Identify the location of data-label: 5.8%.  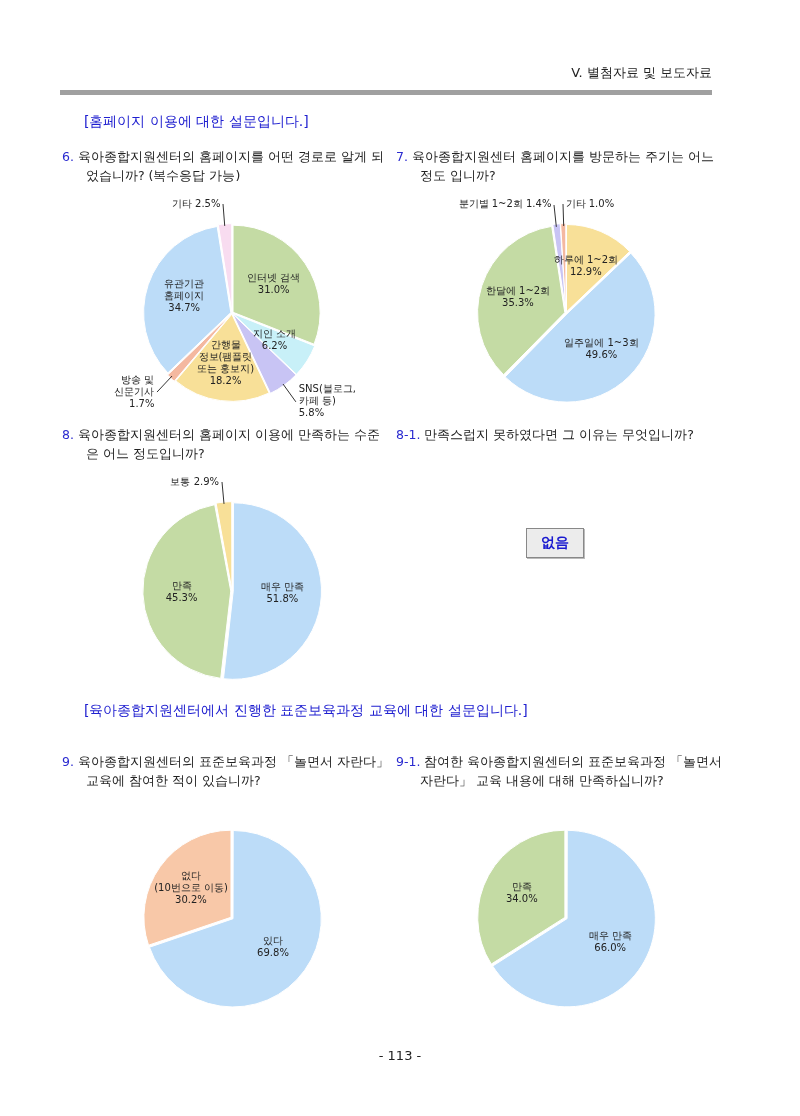
(311, 413).